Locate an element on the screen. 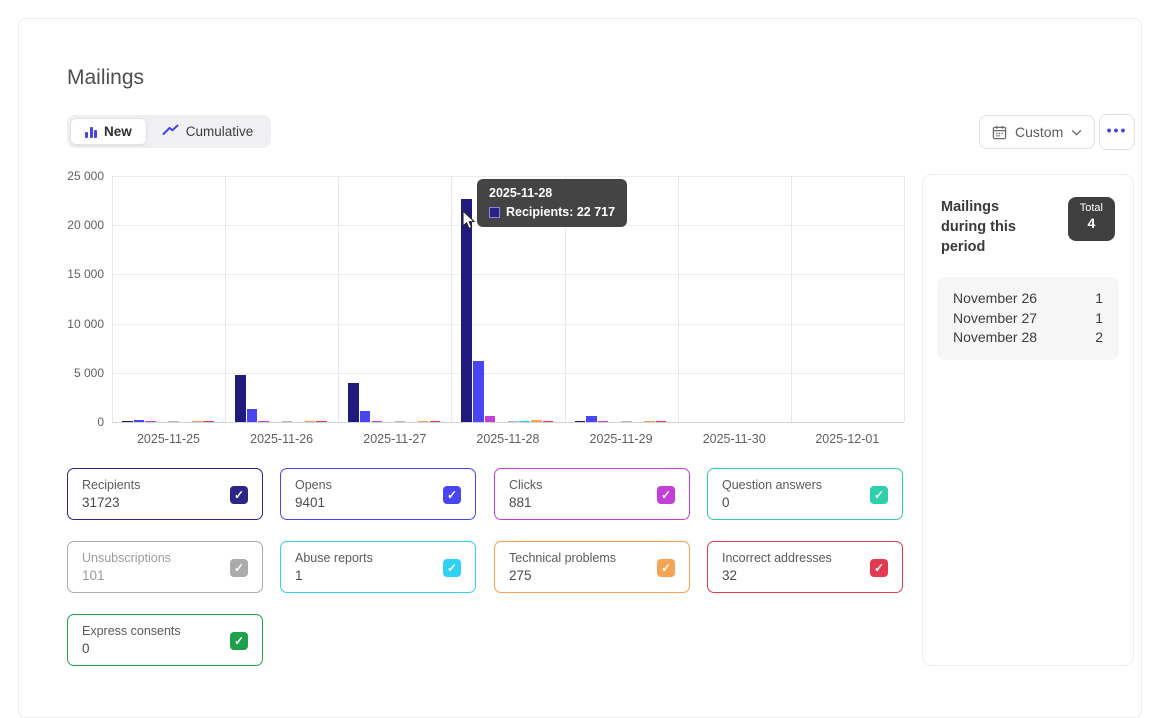 The width and height of the screenshot is (1160, 718). metric-card-label: Express consents is located at coordinates (131, 631).